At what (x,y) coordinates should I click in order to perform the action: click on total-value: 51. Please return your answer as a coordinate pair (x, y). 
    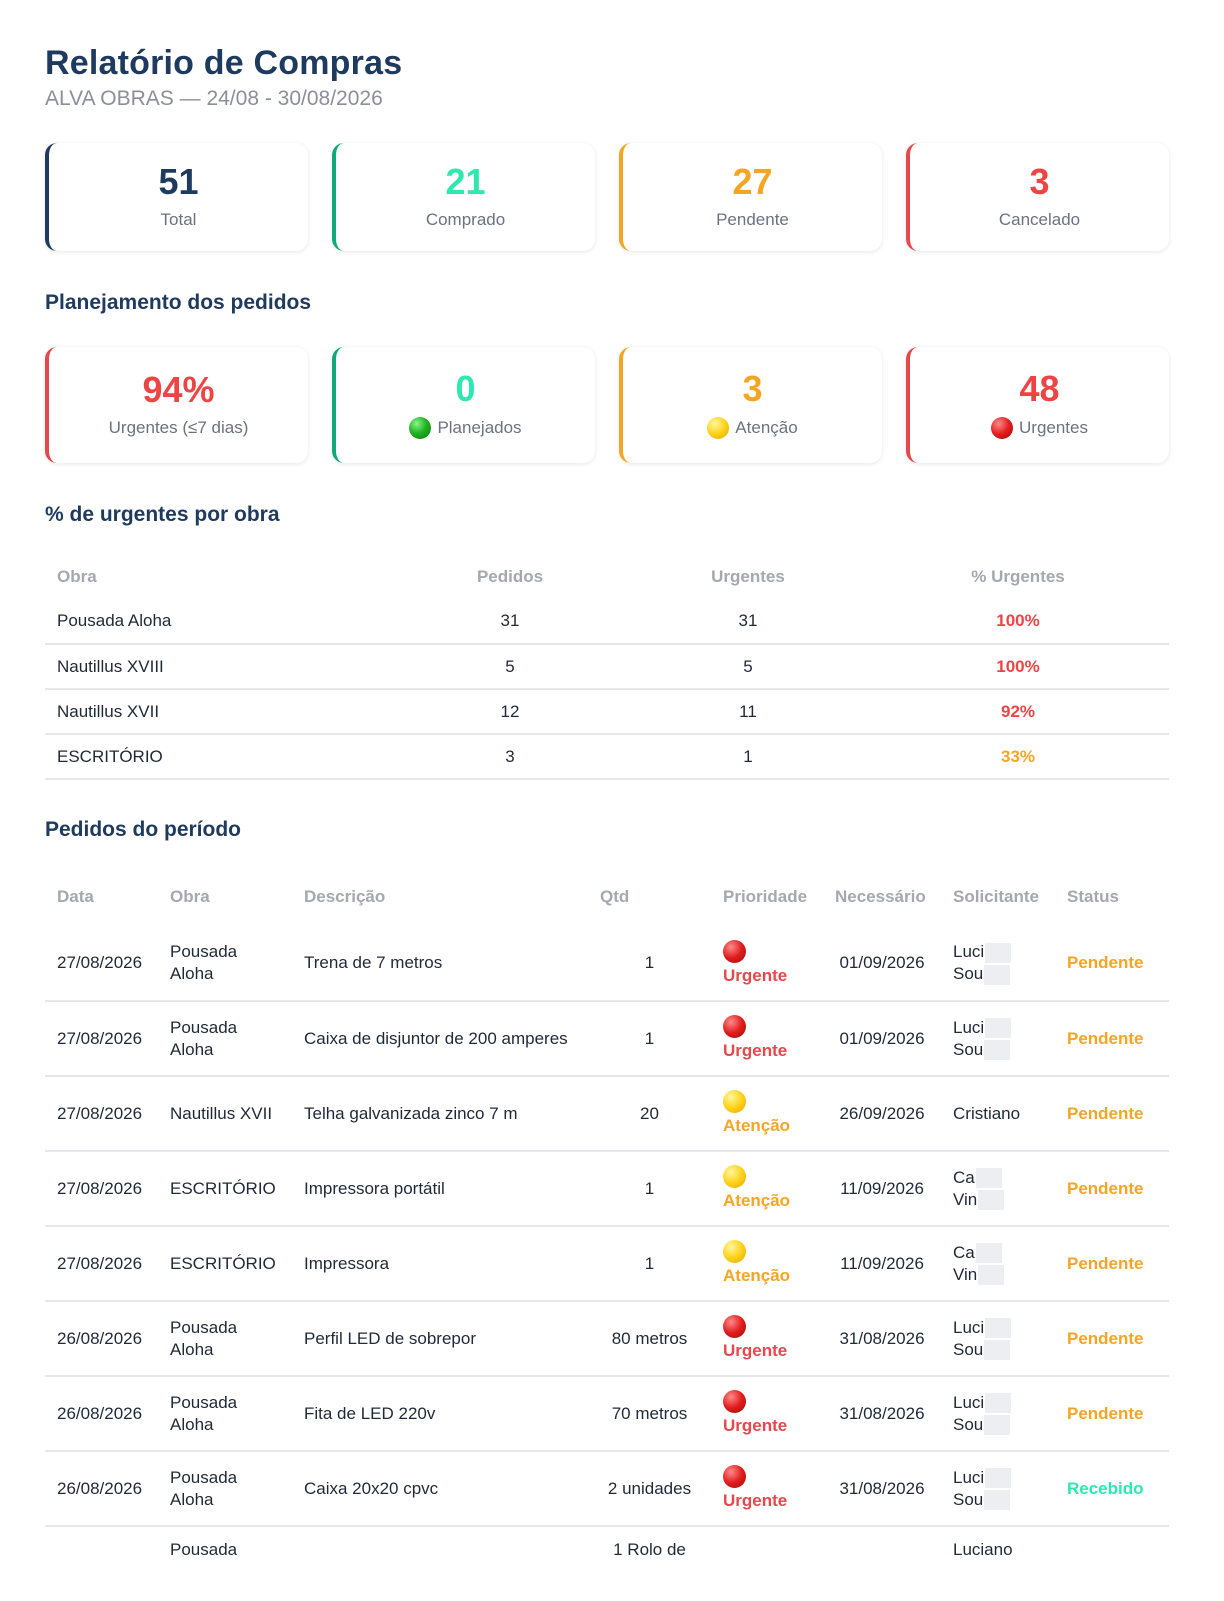
    Looking at the image, I should click on (178, 181).